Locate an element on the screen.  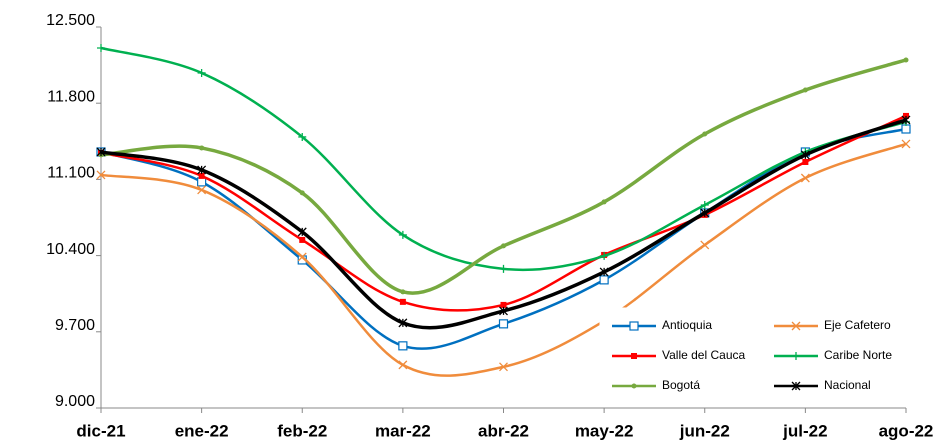
y-tick-label: 11.100 is located at coordinates (71, 173).